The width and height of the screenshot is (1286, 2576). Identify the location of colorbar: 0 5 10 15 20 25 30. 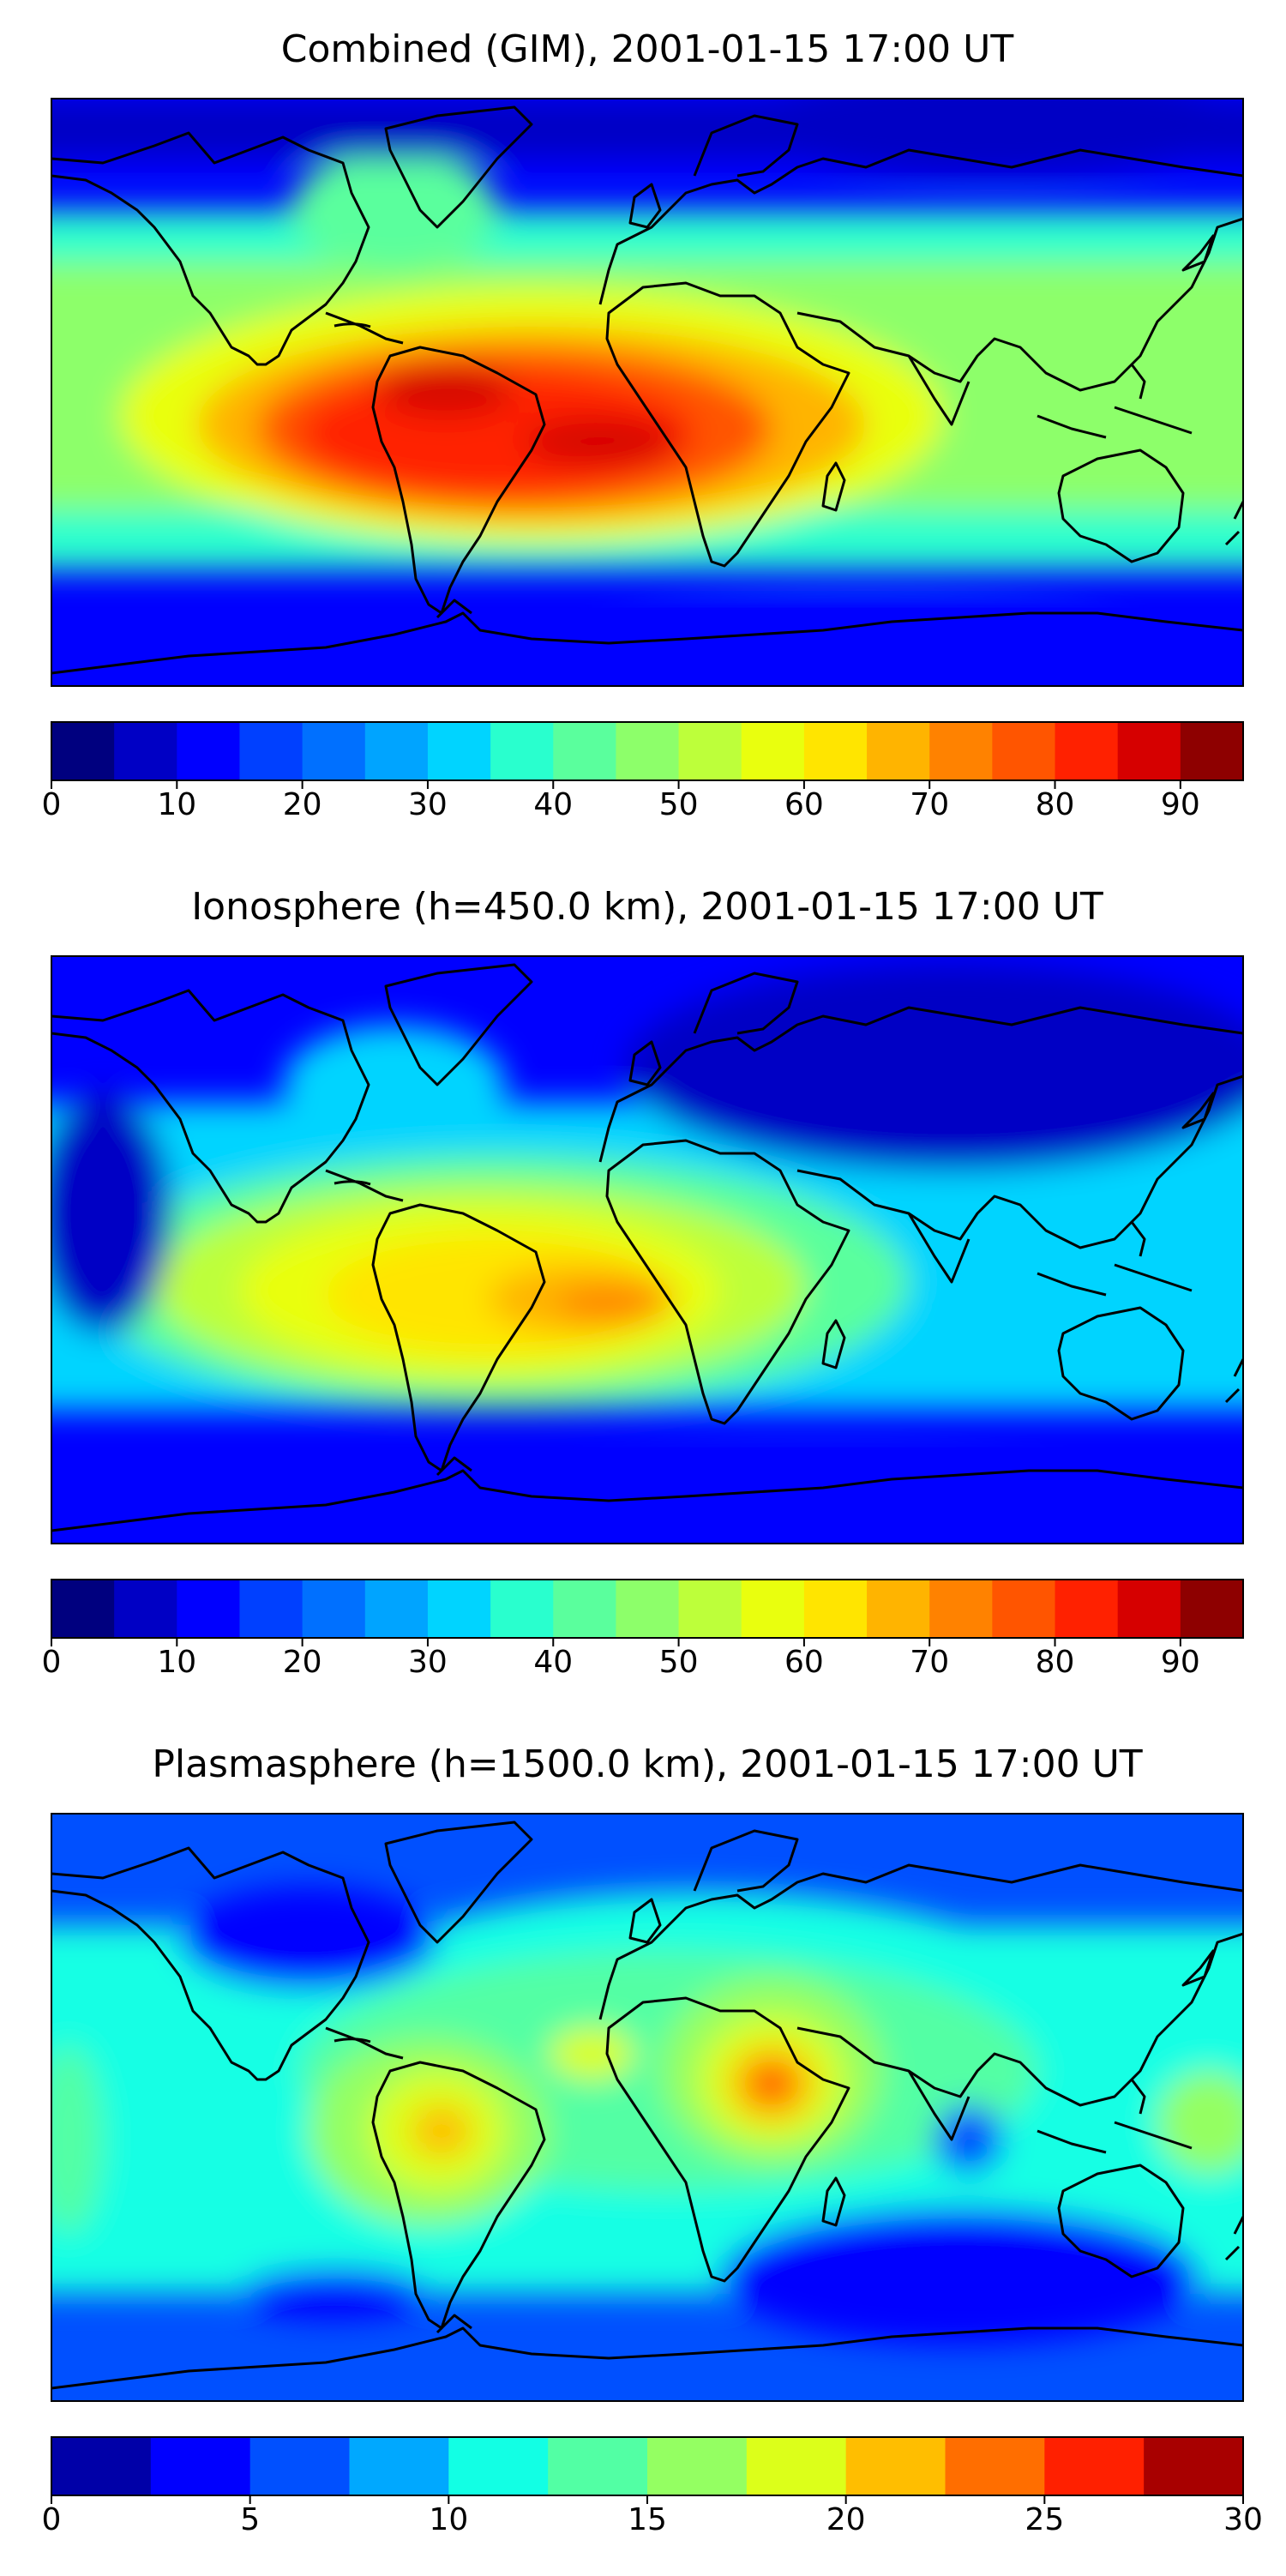
(652, 2486).